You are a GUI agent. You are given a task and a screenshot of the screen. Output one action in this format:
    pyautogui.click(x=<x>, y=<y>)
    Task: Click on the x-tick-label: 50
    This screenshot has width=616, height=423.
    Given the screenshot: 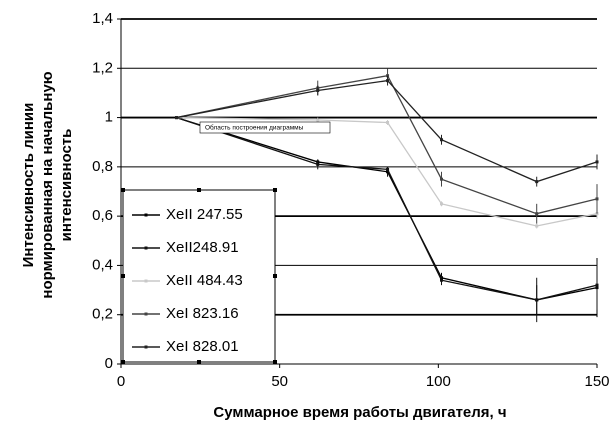 What is the action you would take?
    pyautogui.click(x=279, y=381)
    